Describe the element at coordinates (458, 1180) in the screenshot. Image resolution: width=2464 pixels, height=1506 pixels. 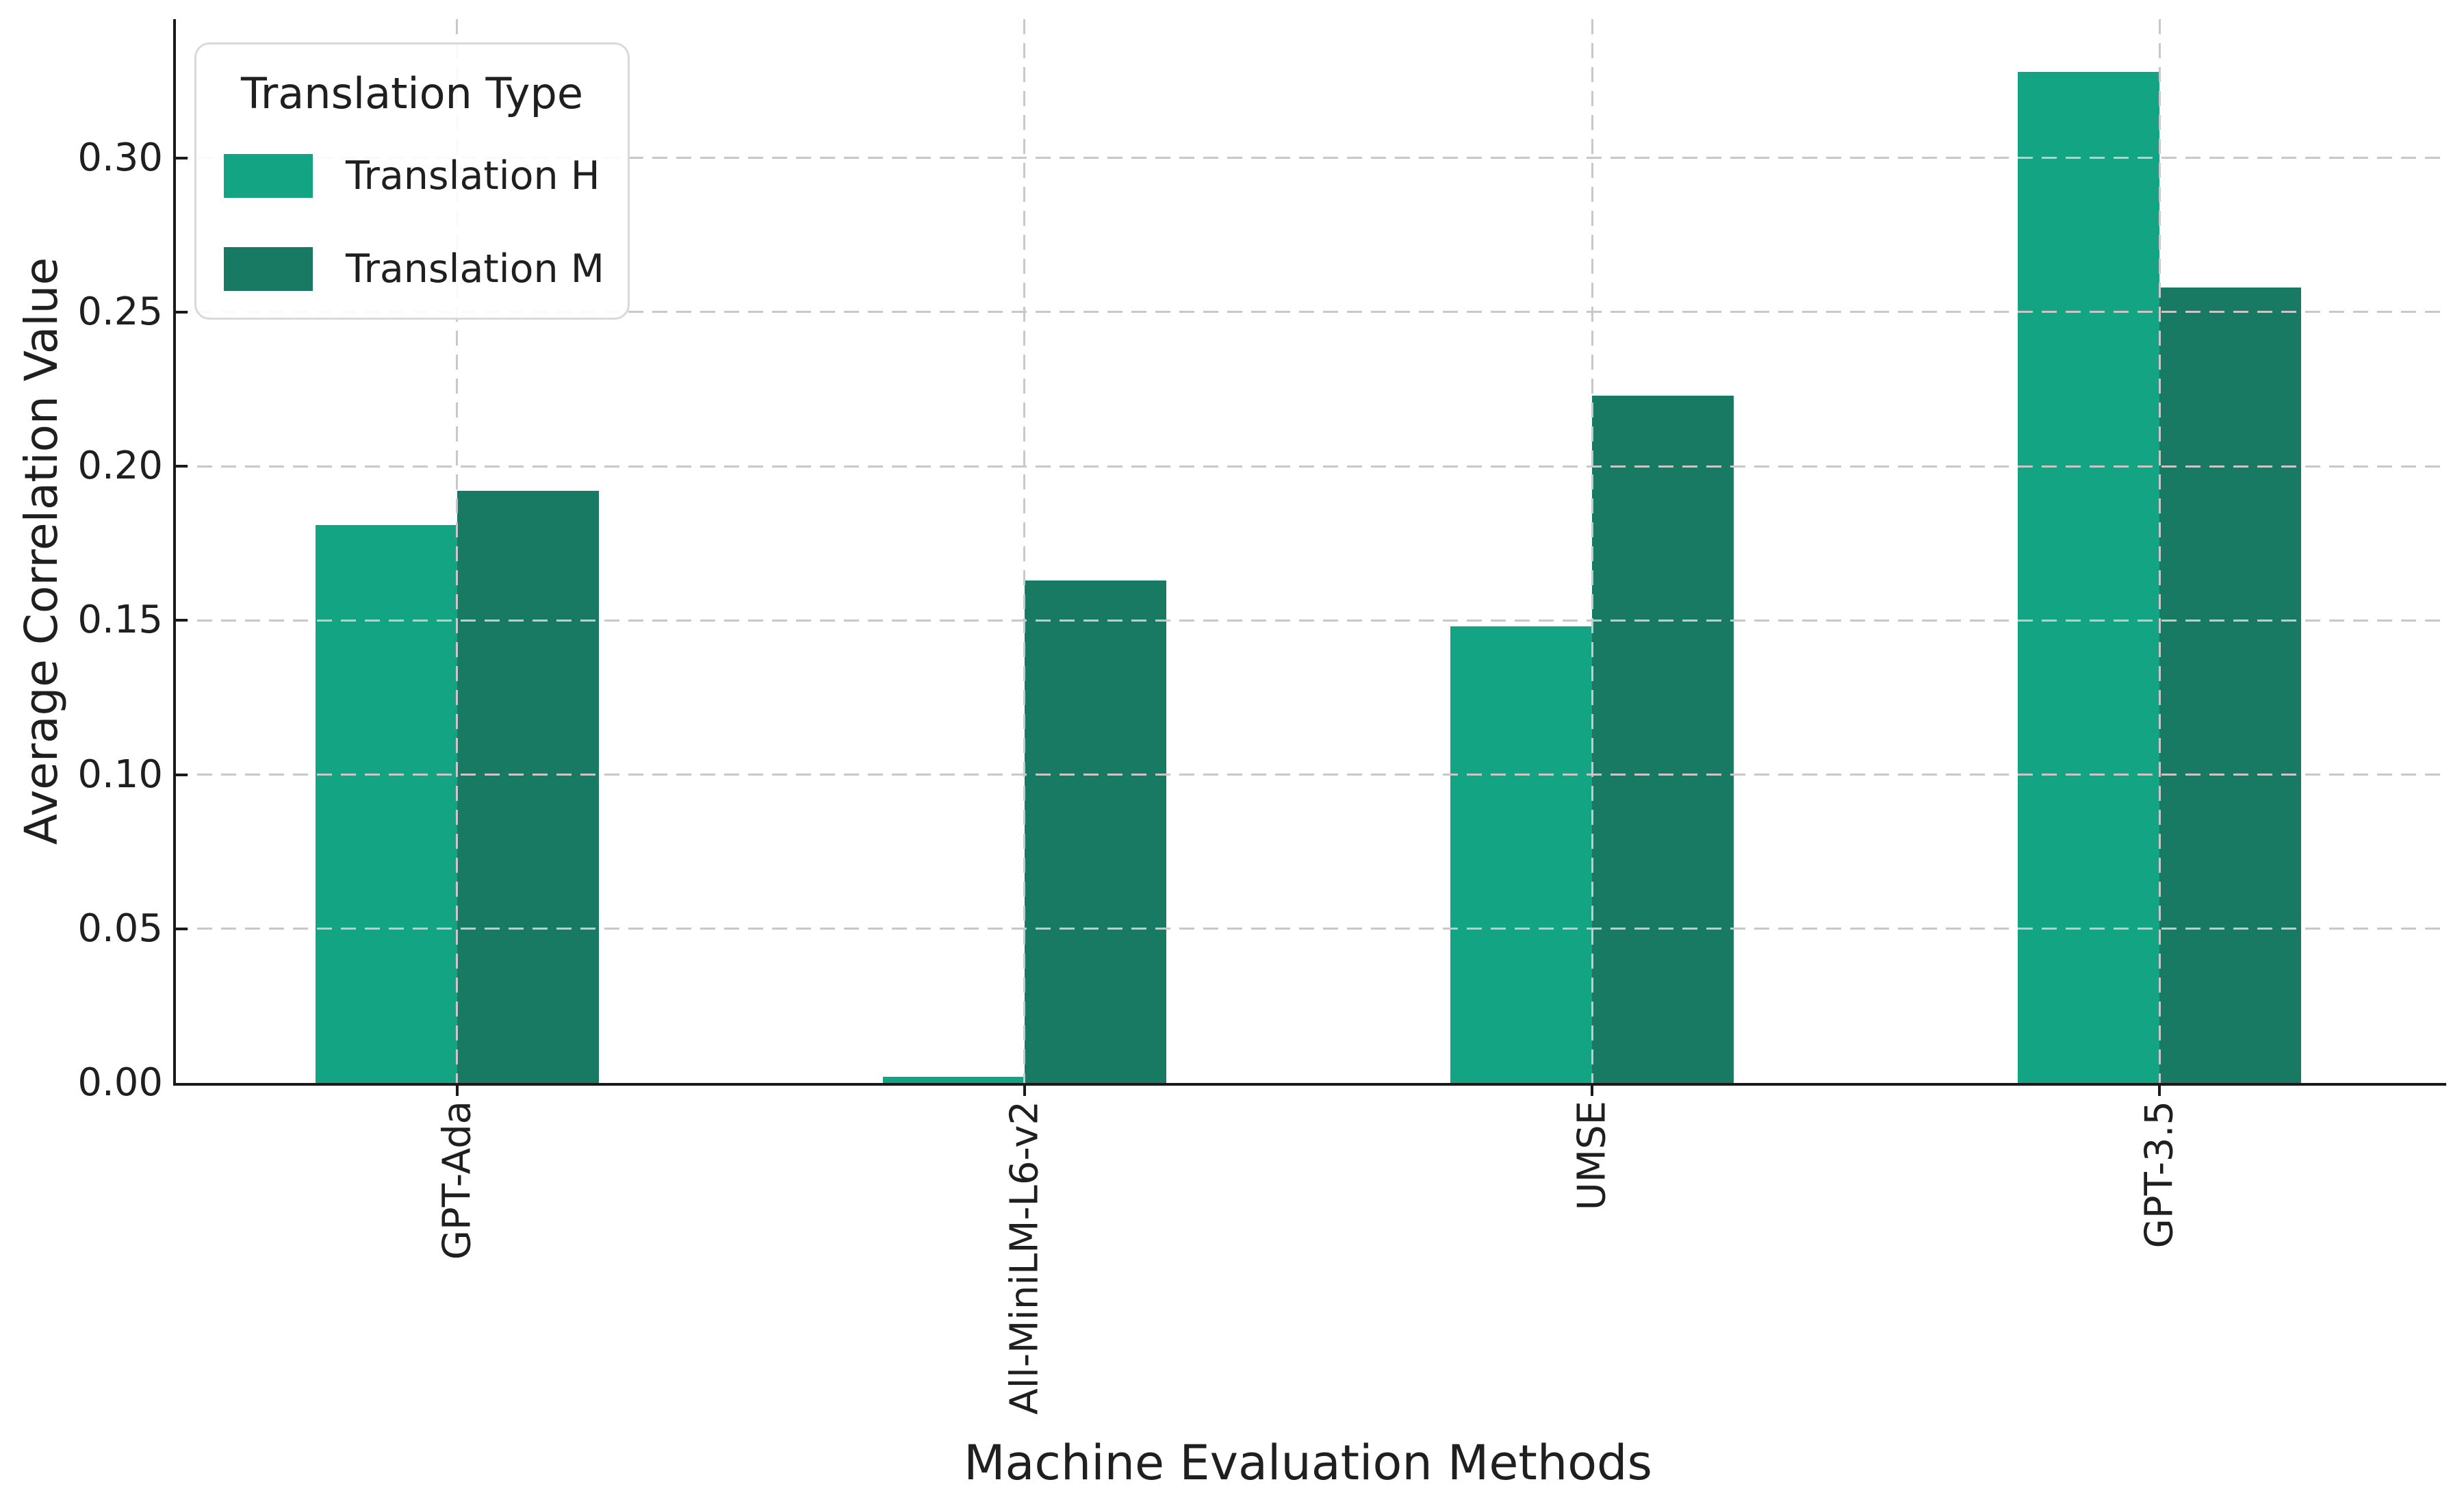
I see `x-tick-label: GPT-Ada` at that location.